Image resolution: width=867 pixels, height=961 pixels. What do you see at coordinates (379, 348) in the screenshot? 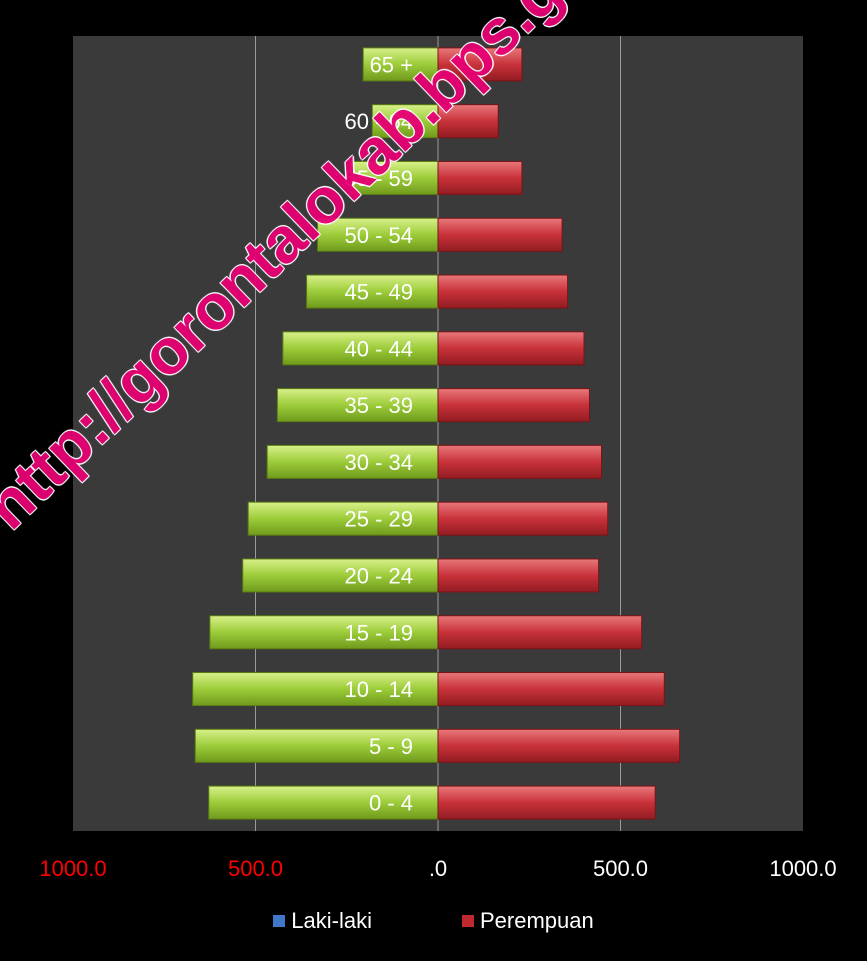
I see `category-label-8: 40 - 44` at bounding box center [379, 348].